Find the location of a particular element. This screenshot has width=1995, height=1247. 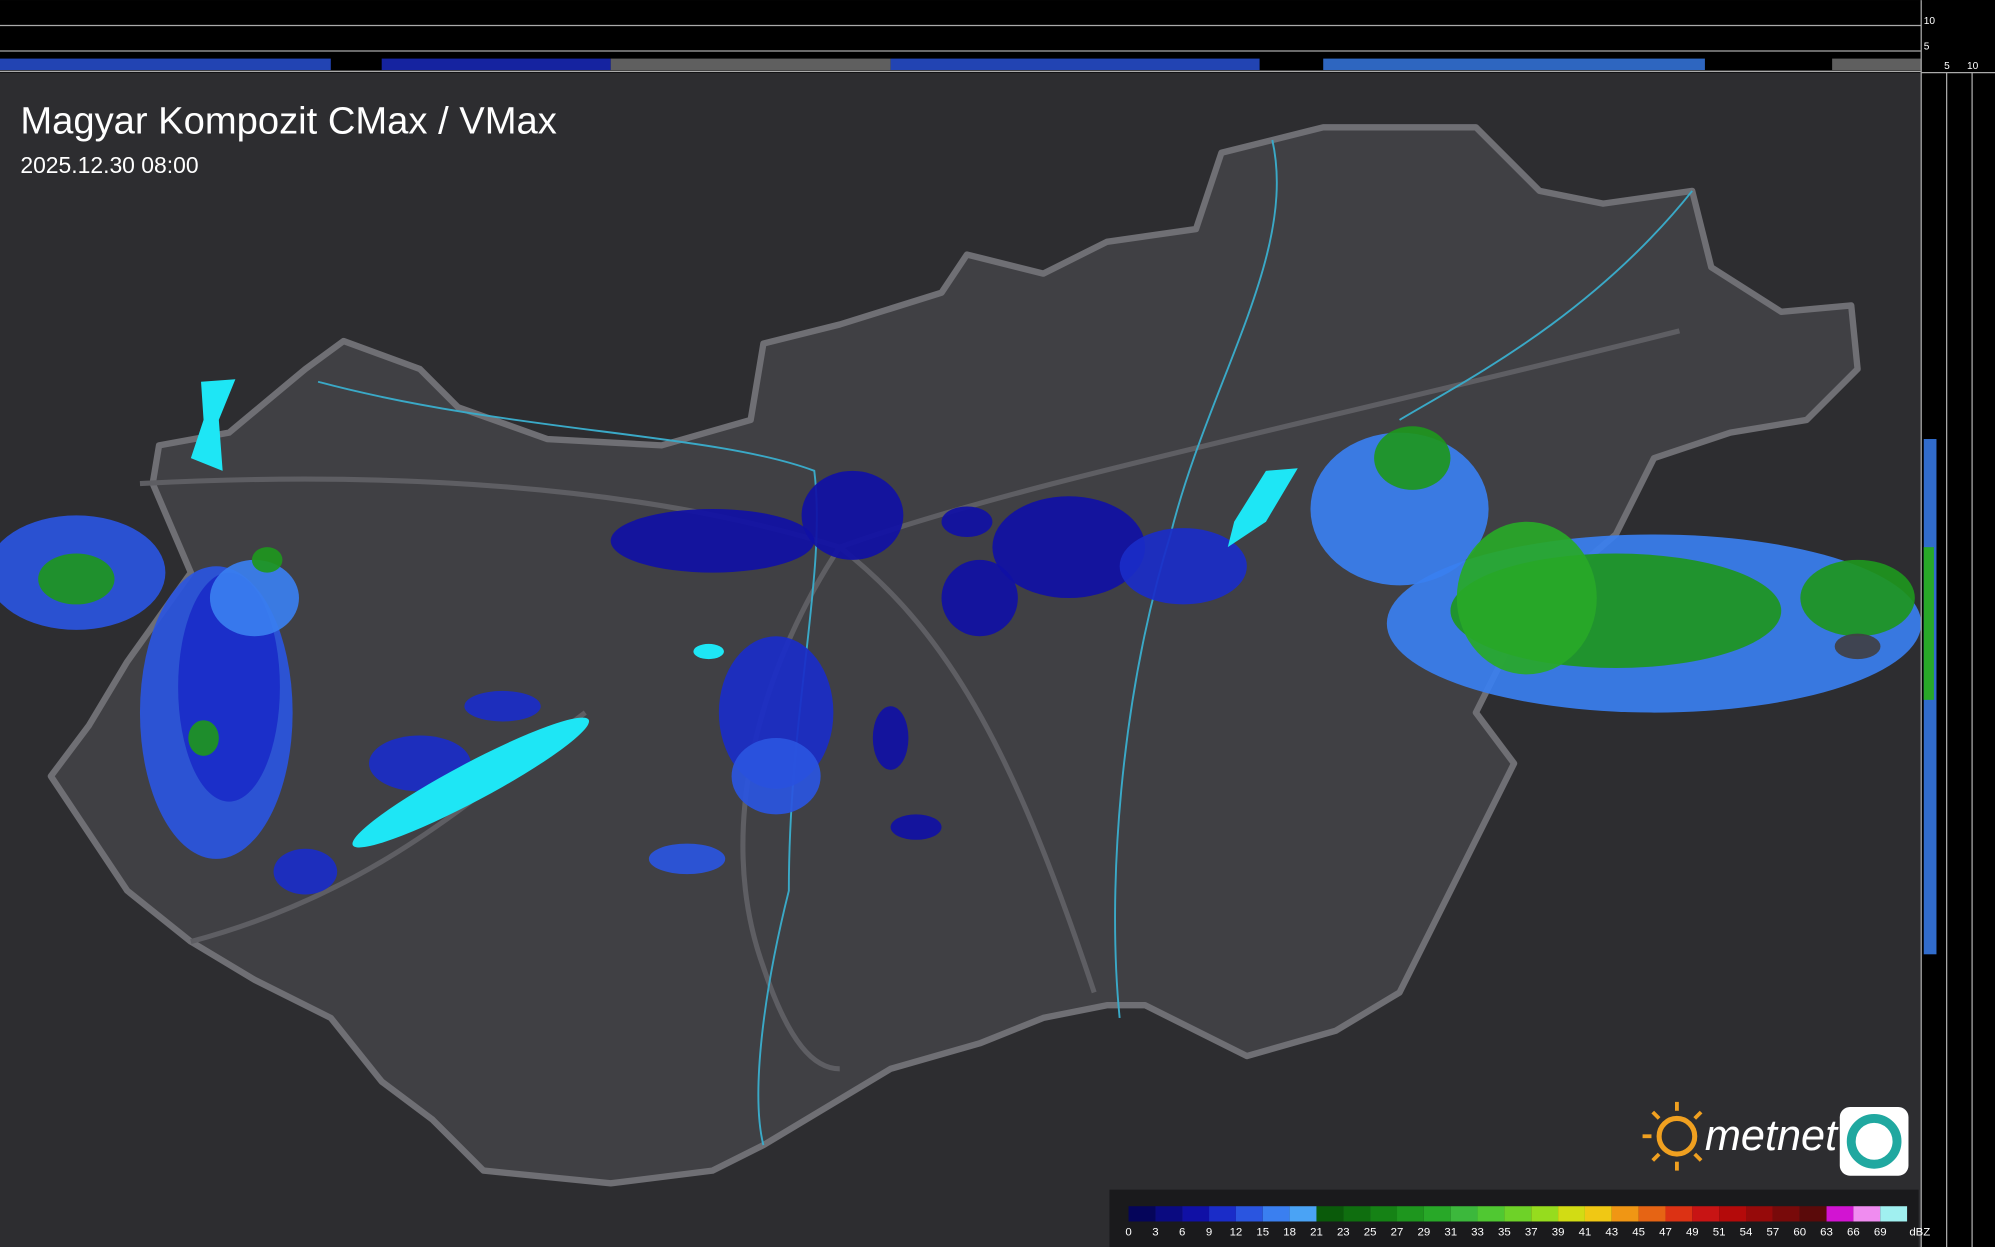

side-profile-echoes is located at coordinates (1930, 697).